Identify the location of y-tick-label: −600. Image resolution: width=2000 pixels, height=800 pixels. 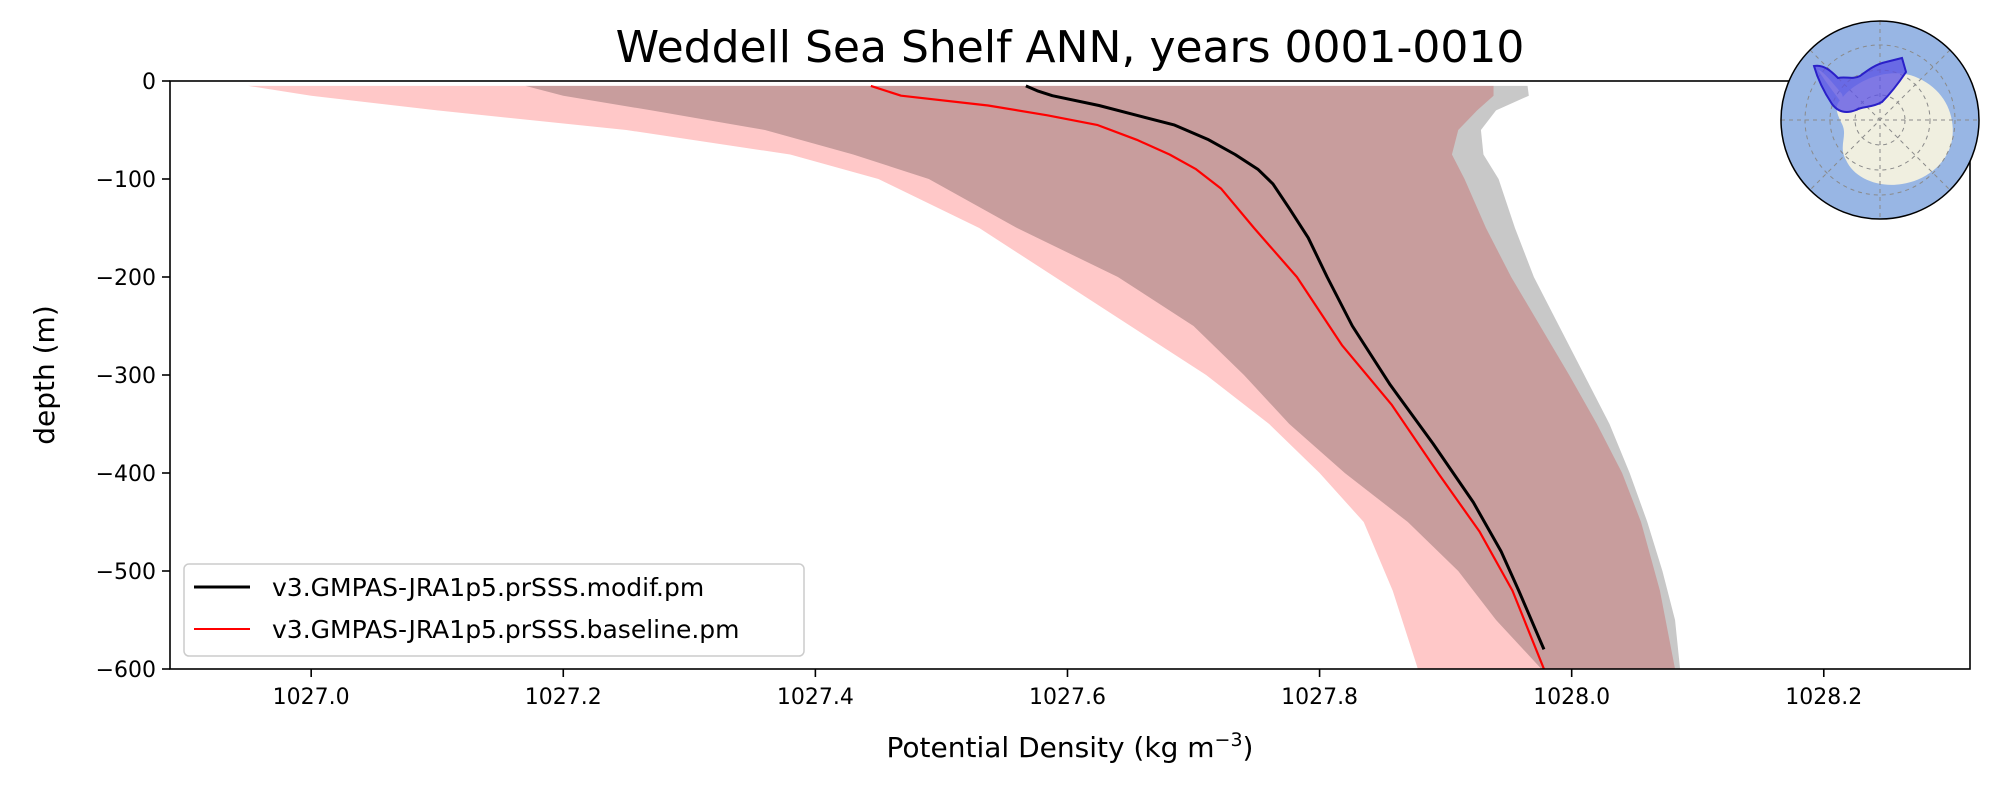
(126, 670).